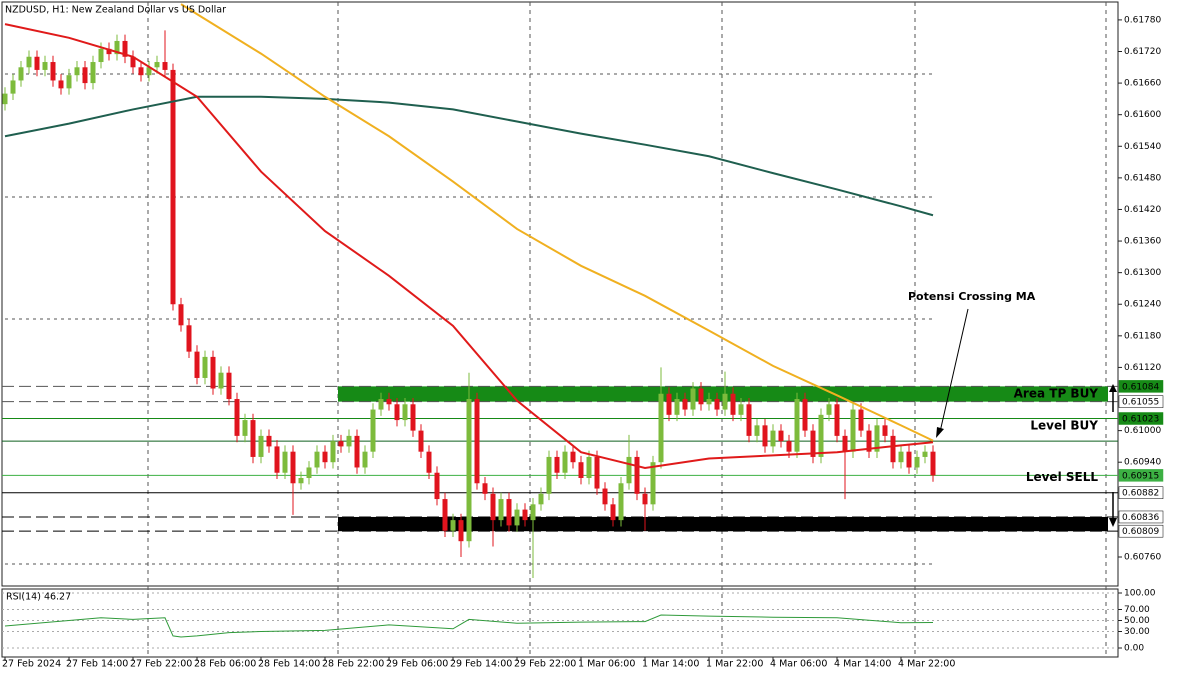 Image resolution: width=1200 pixels, height=675 pixels. What do you see at coordinates (161, 664) in the screenshot?
I see `x-tick-label: 27 Feb 22:00` at bounding box center [161, 664].